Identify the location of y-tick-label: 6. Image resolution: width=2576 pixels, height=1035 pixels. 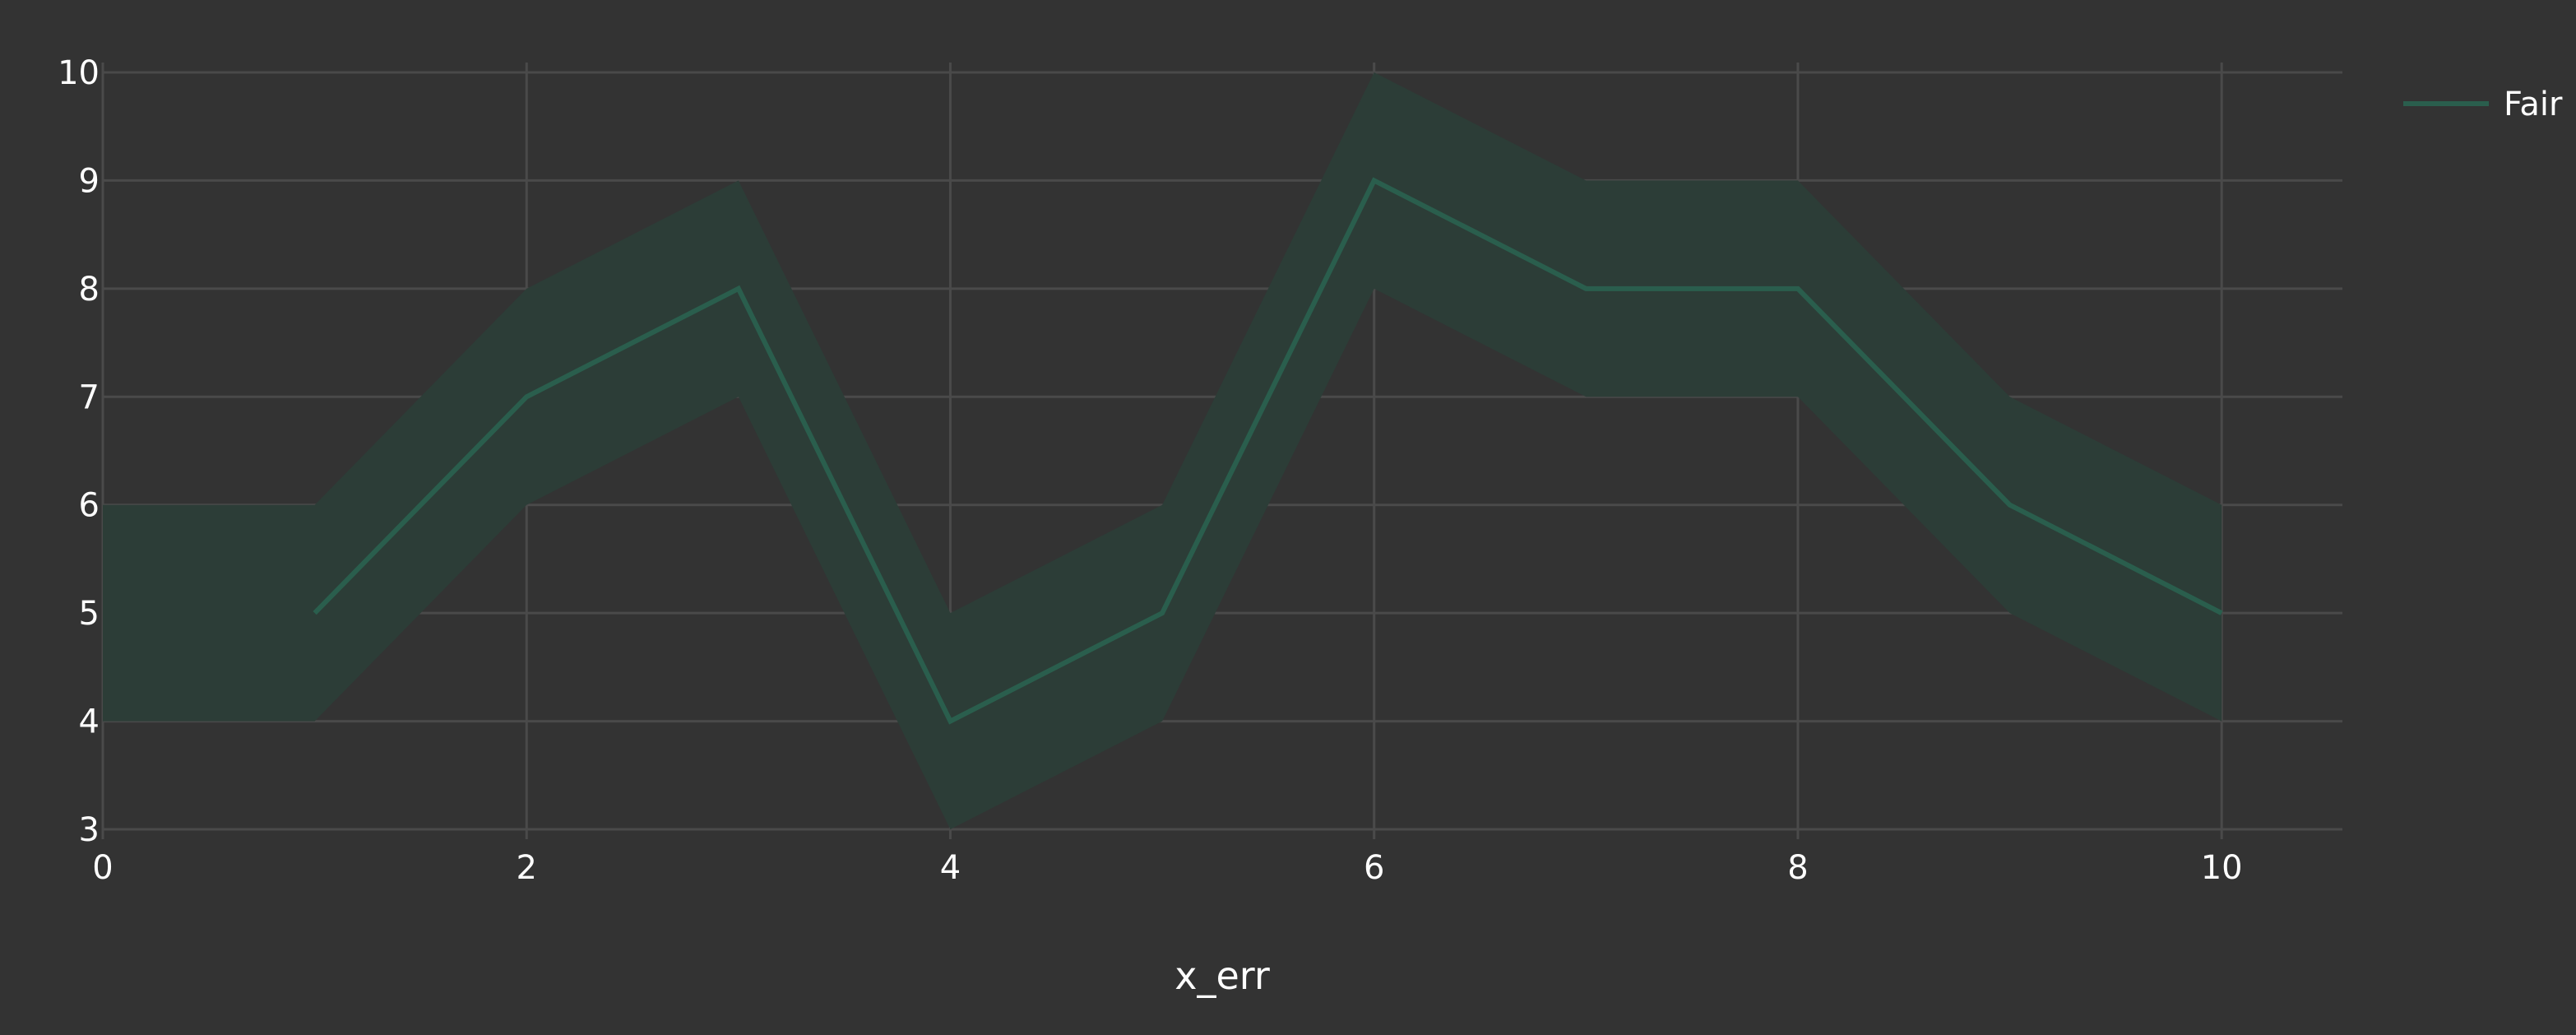
(90, 506).